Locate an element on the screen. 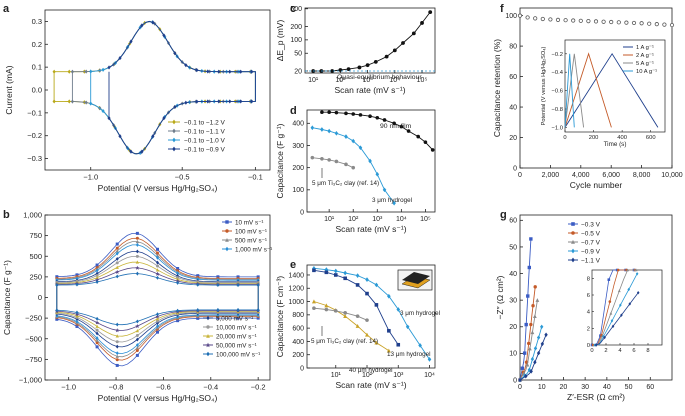  x-tick-label: 10,000 is located at coordinates (672, 175).